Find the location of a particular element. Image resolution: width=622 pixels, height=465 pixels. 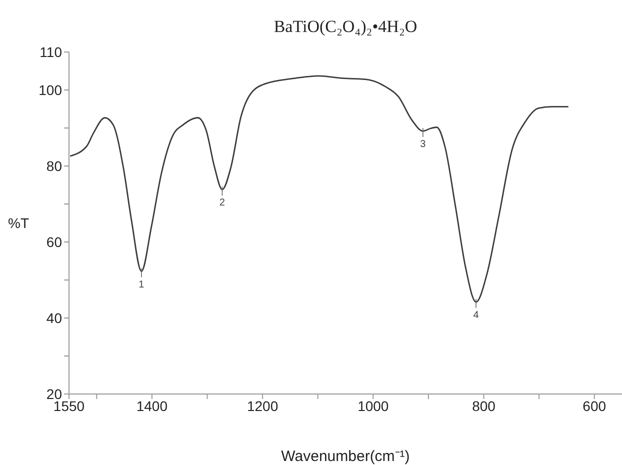

annotation: 4 is located at coordinates (476, 316).